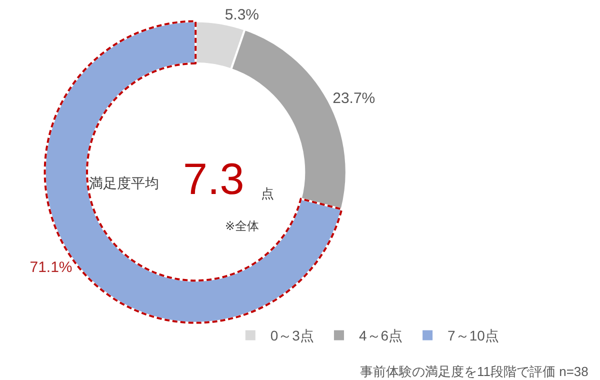  What do you see at coordinates (473, 336) in the screenshot?
I see `legend-label: 7～10点` at bounding box center [473, 336].